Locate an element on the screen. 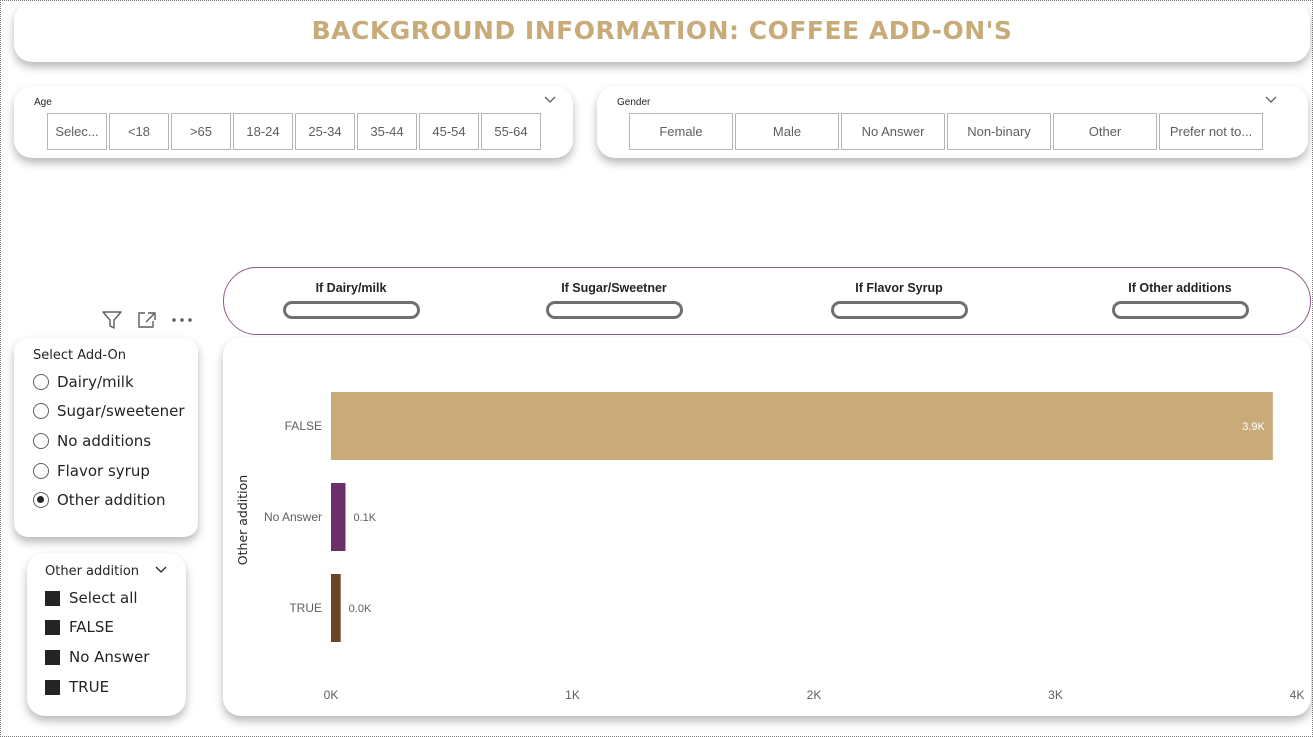 The height and width of the screenshot is (737, 1313). radio-option-sugar-sweetener: Sugar/sweetener is located at coordinates (109, 411).